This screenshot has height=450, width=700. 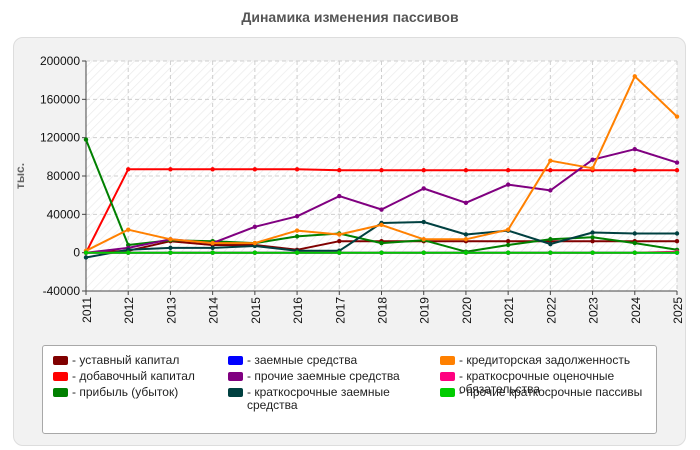 What do you see at coordinates (545, 360) in the screenshot?
I see `legend-label: - кредиторская задолженность` at bounding box center [545, 360].